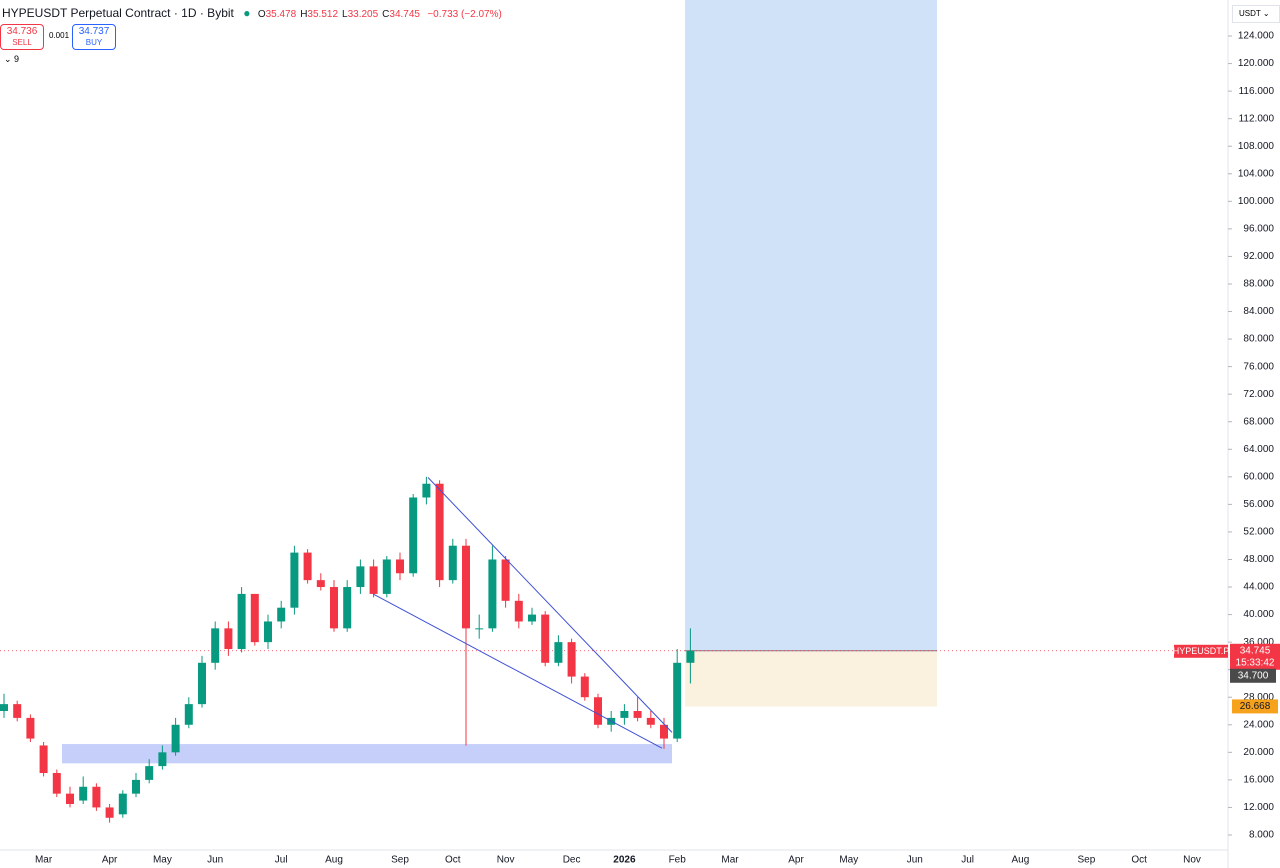  Describe the element at coordinates (1257, 118) in the screenshot. I see `y-tick-label: 112.000` at that location.